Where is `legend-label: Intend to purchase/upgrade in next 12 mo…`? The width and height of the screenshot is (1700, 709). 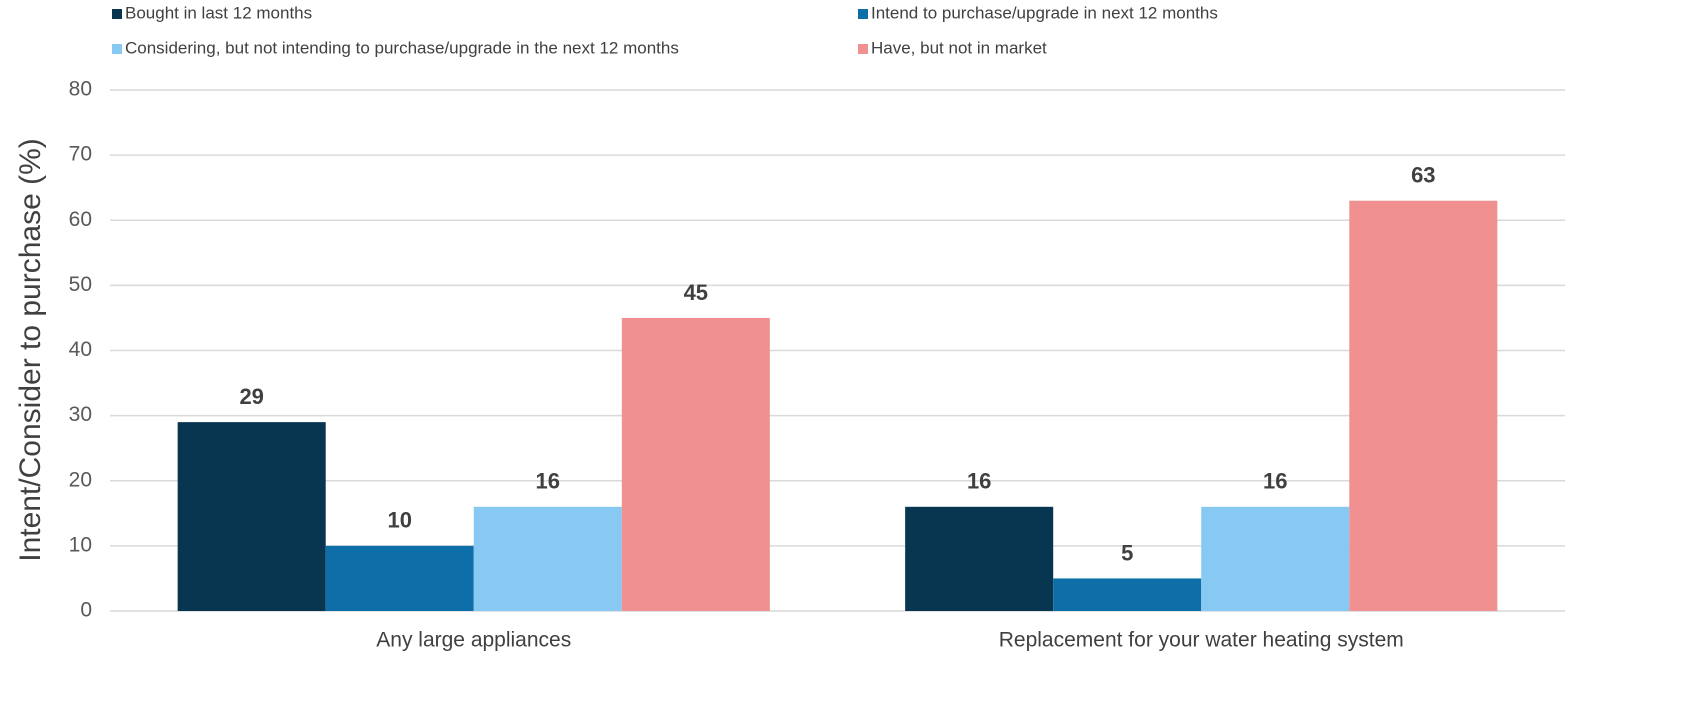 legend-label: Intend to purchase/upgrade in next 12 mo… is located at coordinates (1044, 12).